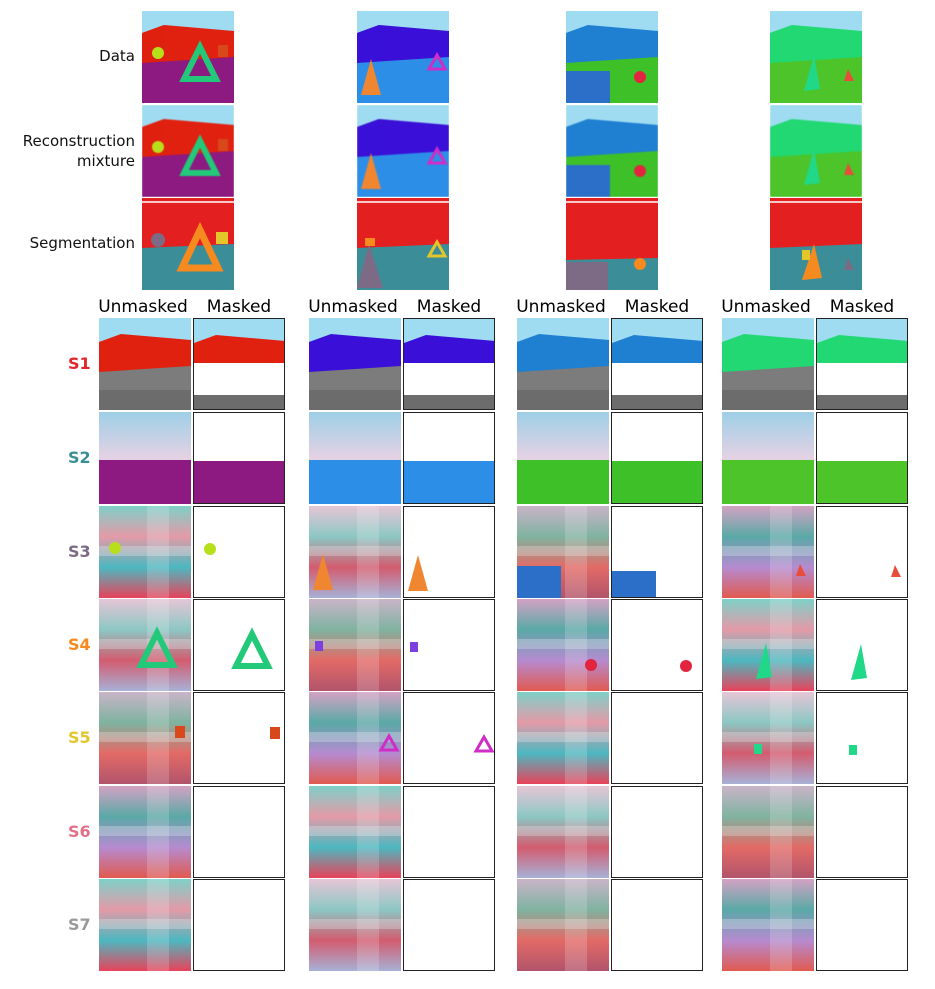 The height and width of the screenshot is (989, 935). What do you see at coordinates (79, 151) in the screenshot?
I see `row-label-reconstruction: Reconstruction mixture` at bounding box center [79, 151].